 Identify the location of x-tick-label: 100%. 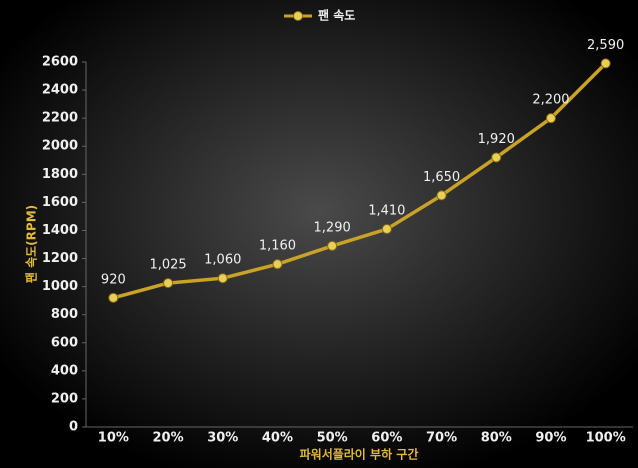
(606, 438).